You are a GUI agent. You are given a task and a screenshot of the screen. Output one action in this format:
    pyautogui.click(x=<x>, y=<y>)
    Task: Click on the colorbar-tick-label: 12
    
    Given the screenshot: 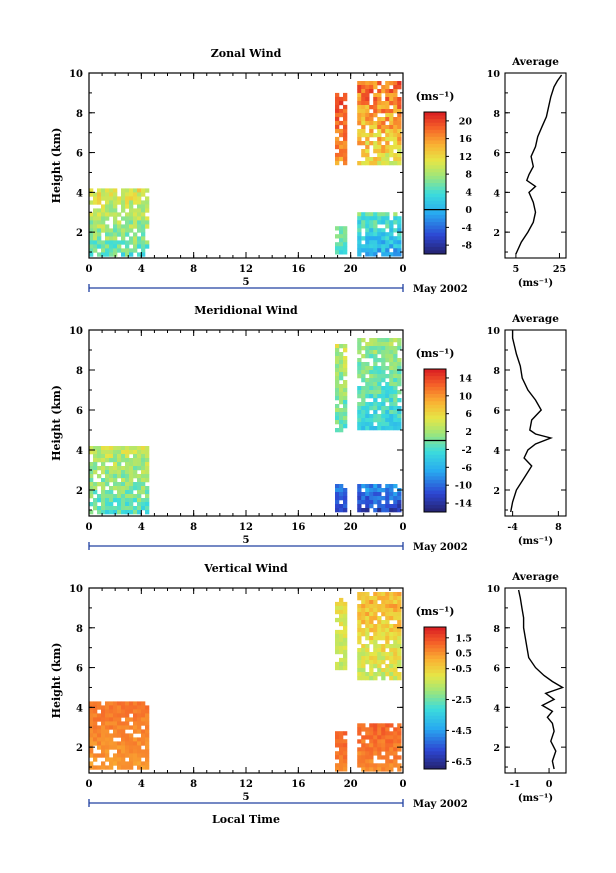 What is the action you would take?
    pyautogui.click(x=465, y=157)
    